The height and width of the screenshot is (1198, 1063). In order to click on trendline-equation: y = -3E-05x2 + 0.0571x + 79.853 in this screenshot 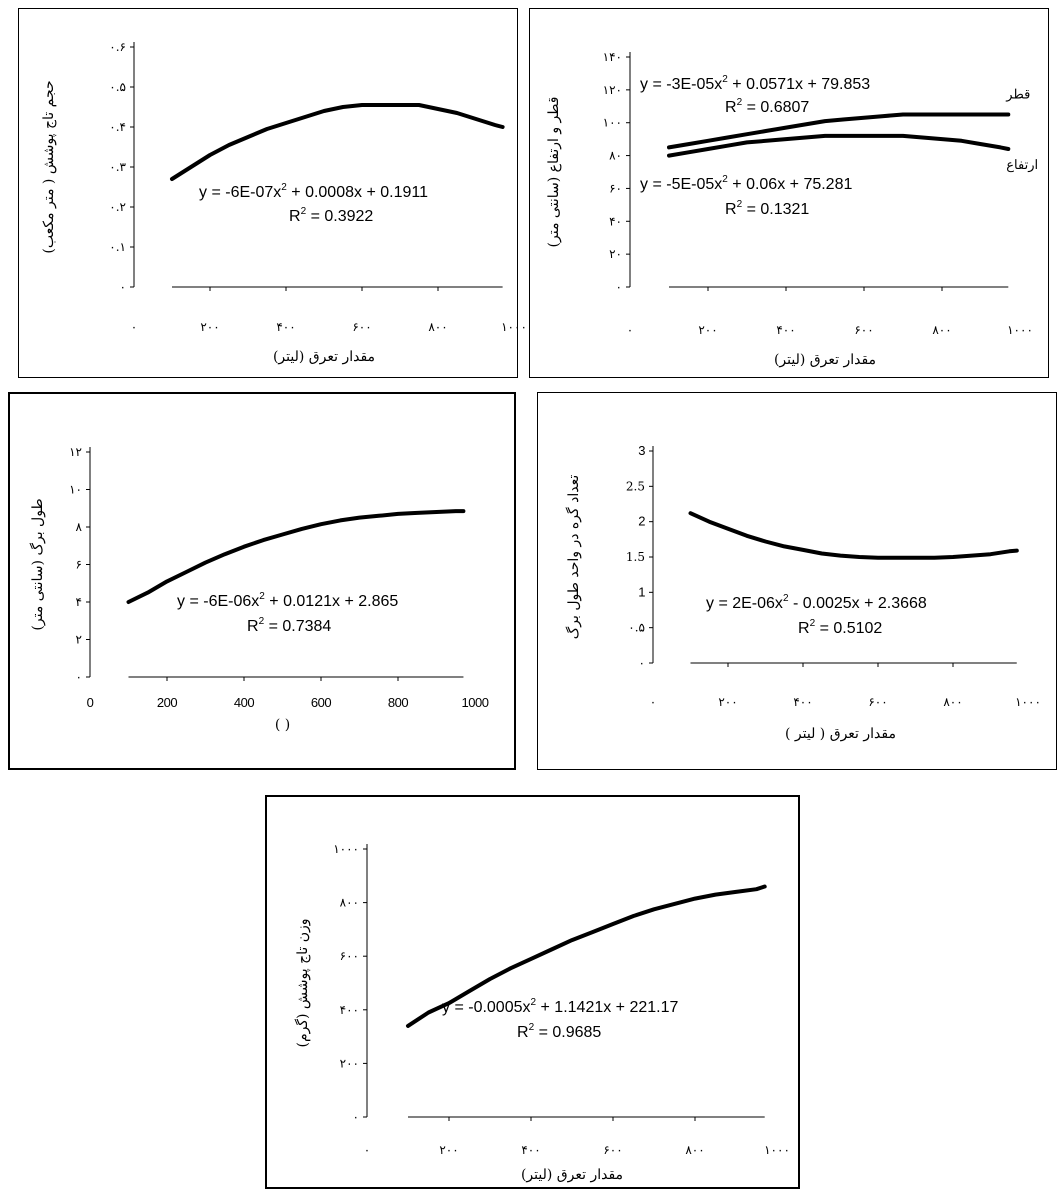, I will do `click(755, 83)`.